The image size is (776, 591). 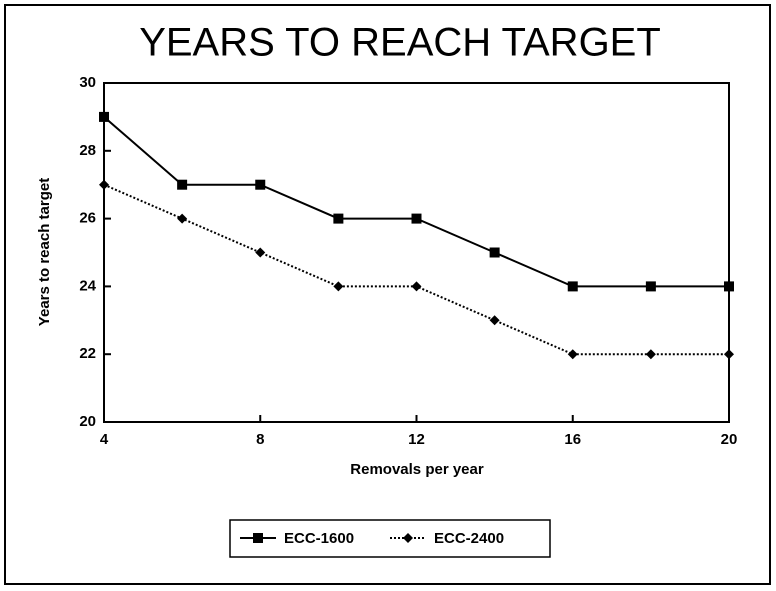 I want to click on x-tick-label: 20, so click(x=729, y=439).